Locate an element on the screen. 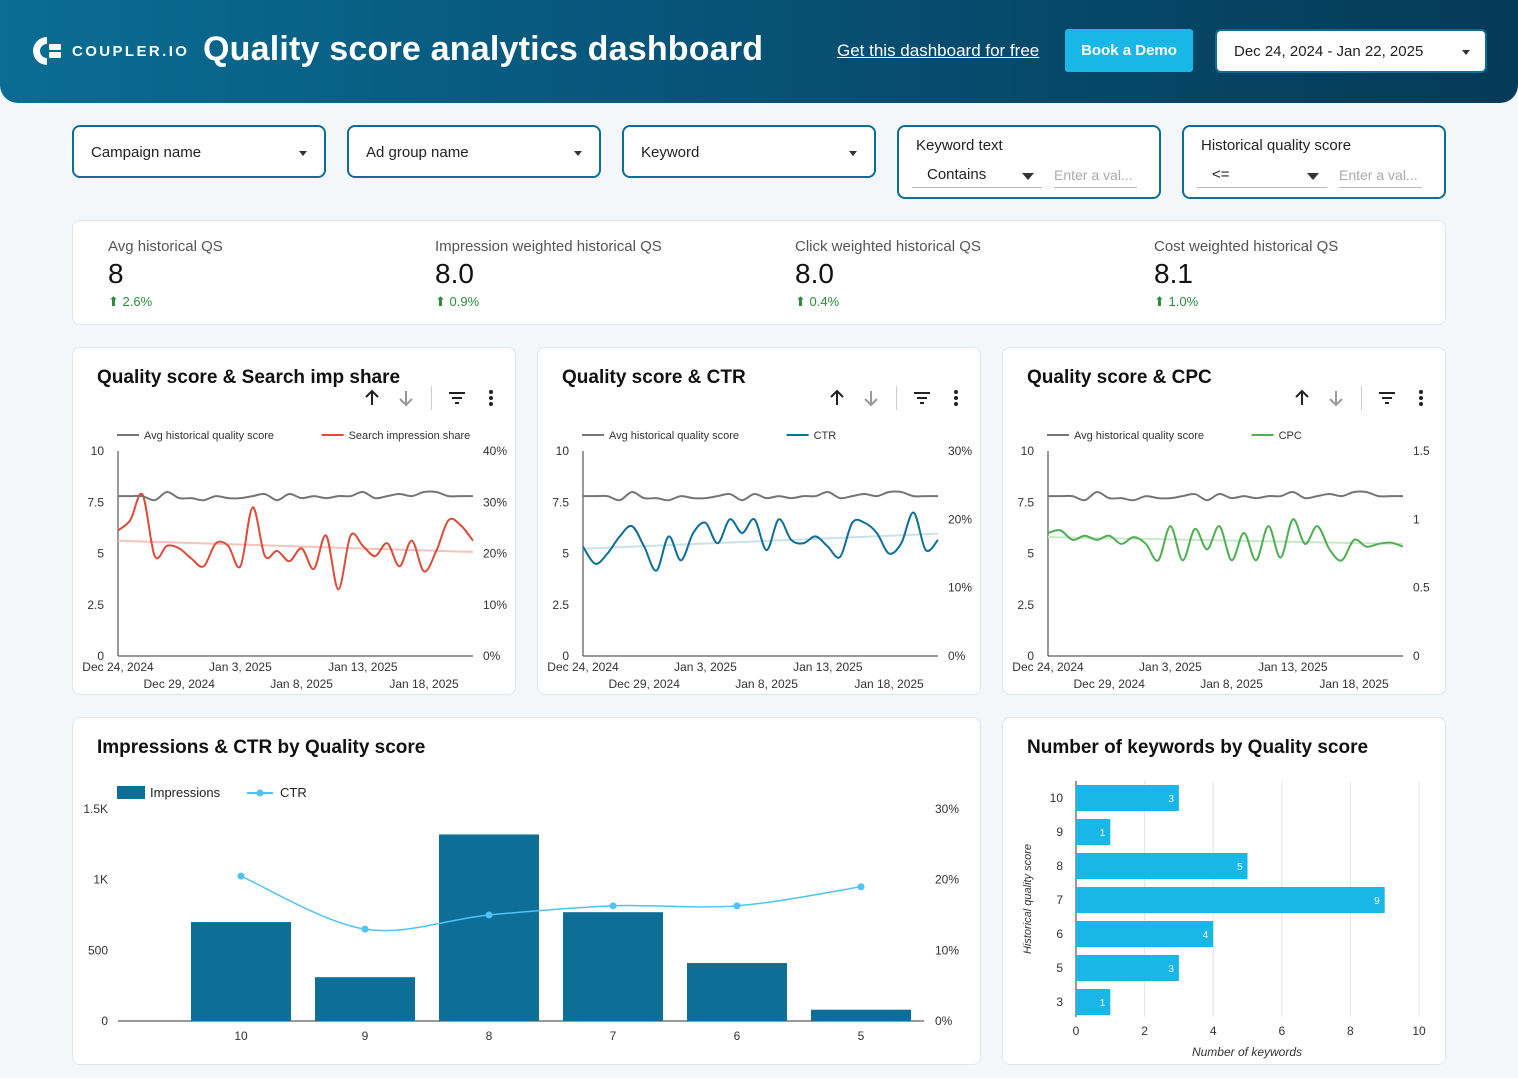 This screenshot has width=1518, height=1078. x-tick-label: 0 is located at coordinates (1076, 1031).